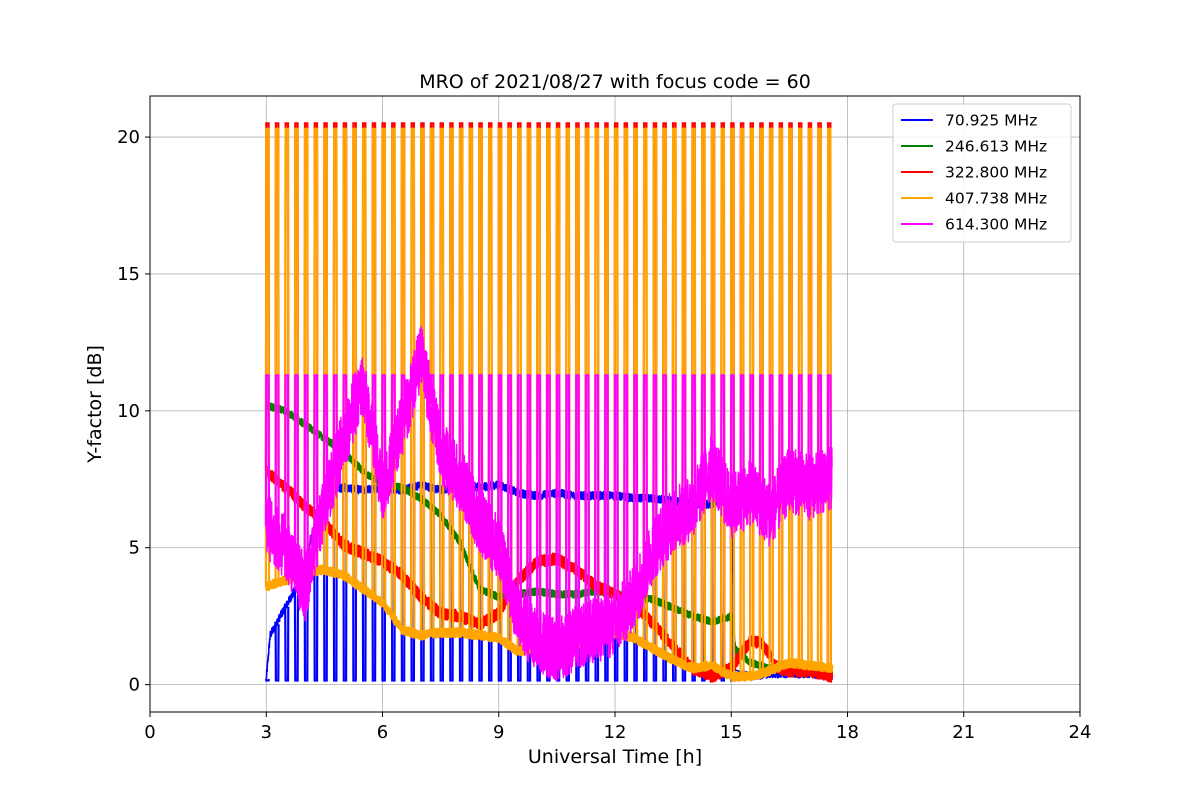 This screenshot has width=1200, height=800. I want to click on x-tick-label: 21, so click(963, 732).